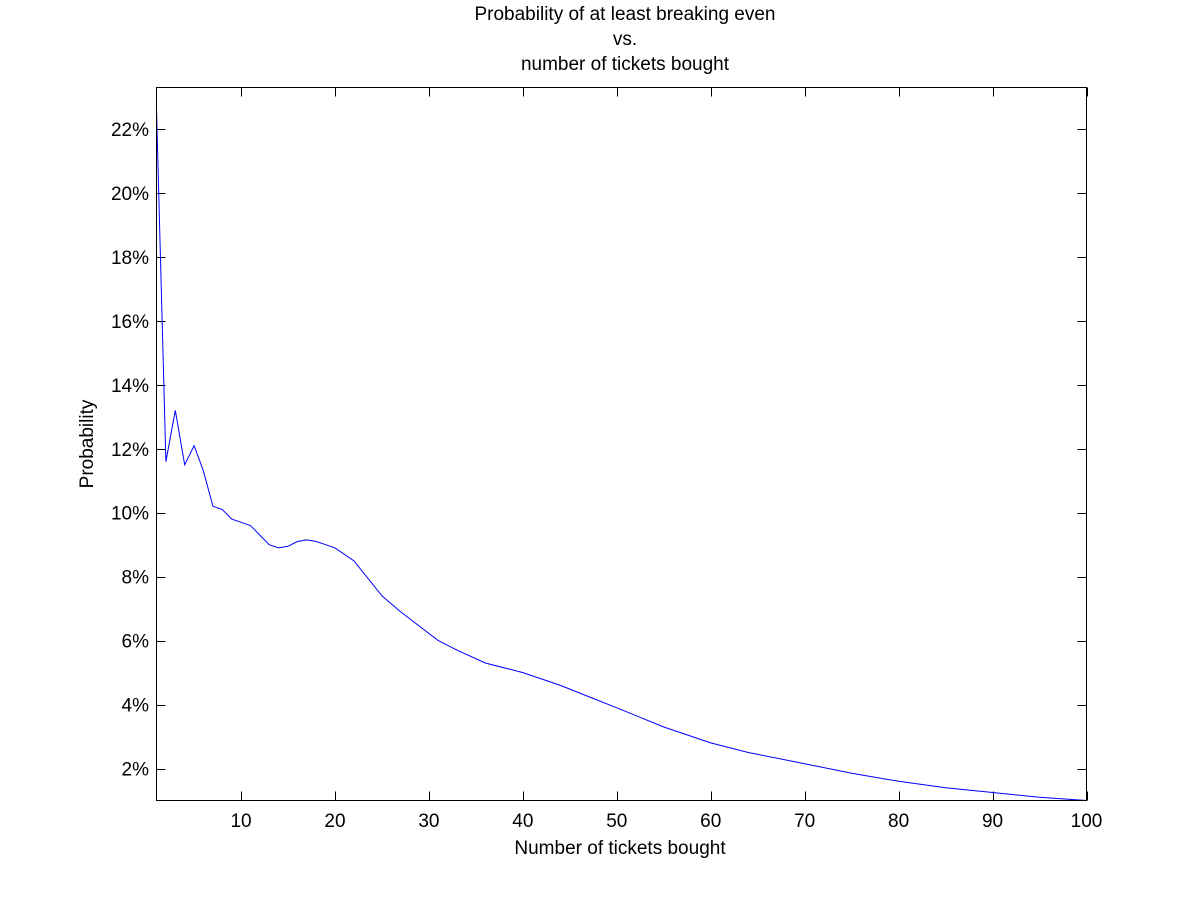 The height and width of the screenshot is (905, 1200). What do you see at coordinates (130, 450) in the screenshot?
I see `y-tick-label: 12%` at bounding box center [130, 450].